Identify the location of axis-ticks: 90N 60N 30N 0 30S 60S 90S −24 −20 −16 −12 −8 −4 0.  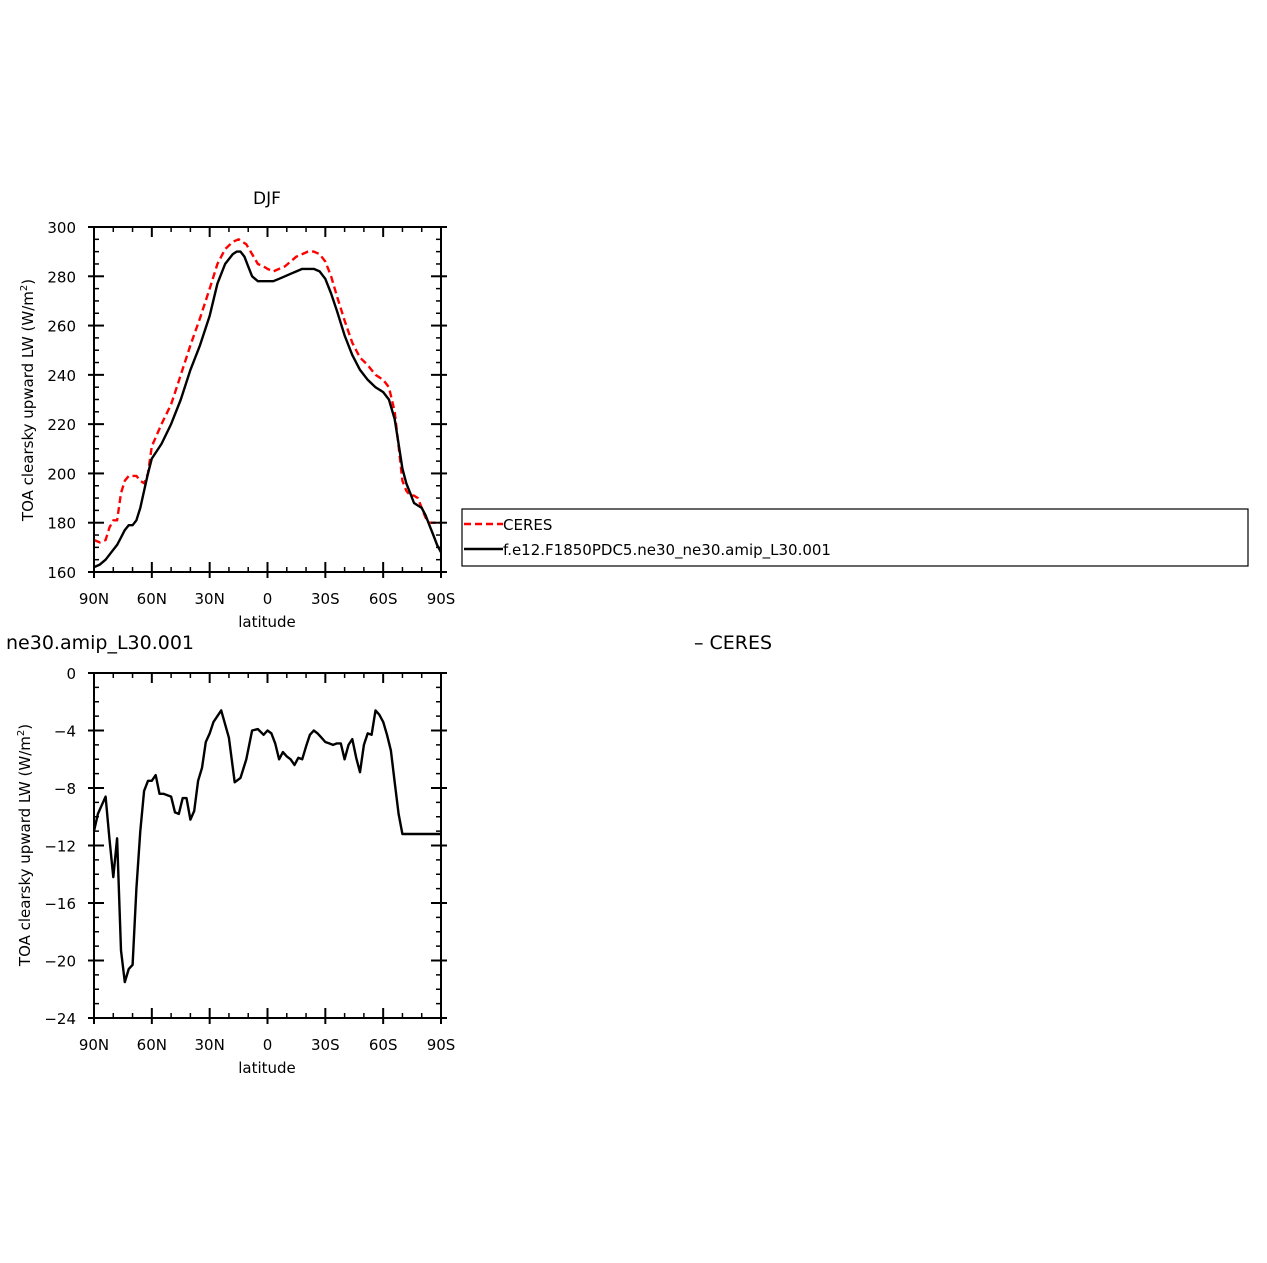
(249, 859).